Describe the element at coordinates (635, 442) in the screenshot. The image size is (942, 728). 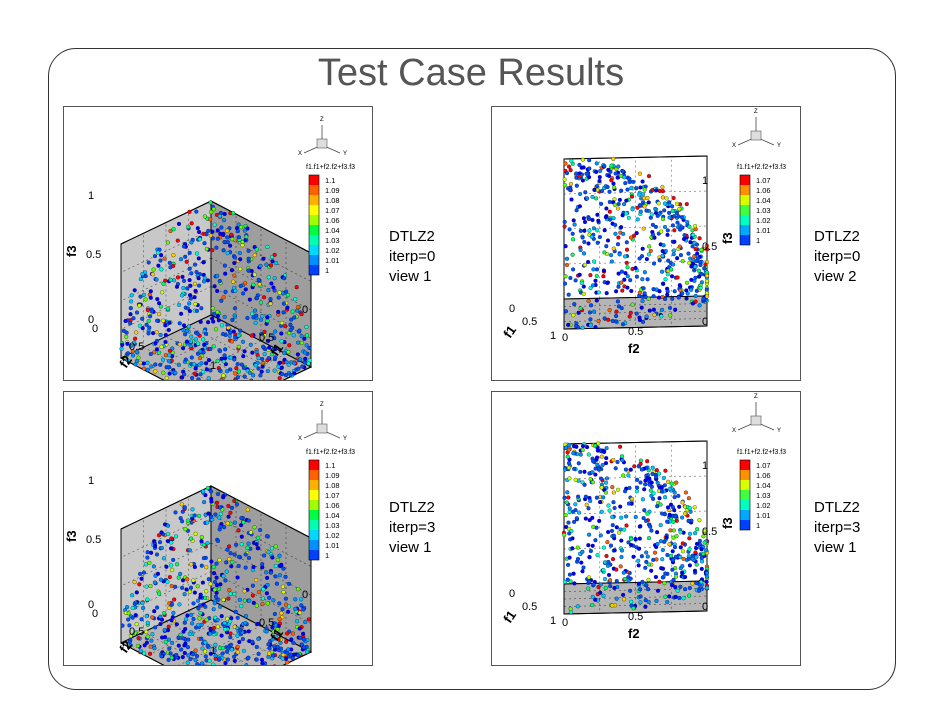
I see `box-edge` at that location.